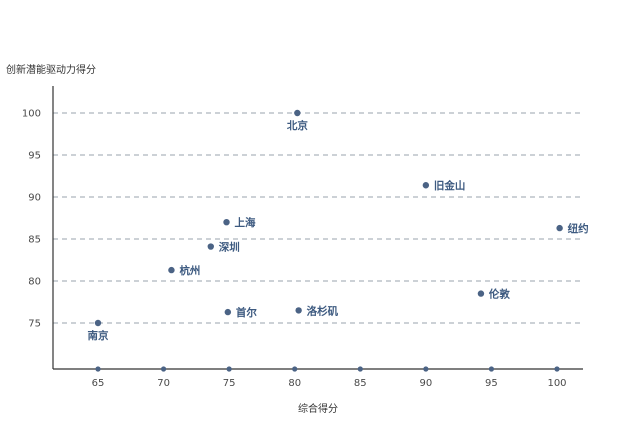  Describe the element at coordinates (31, 114) in the screenshot. I see `y-tick-label-100: 100` at that location.